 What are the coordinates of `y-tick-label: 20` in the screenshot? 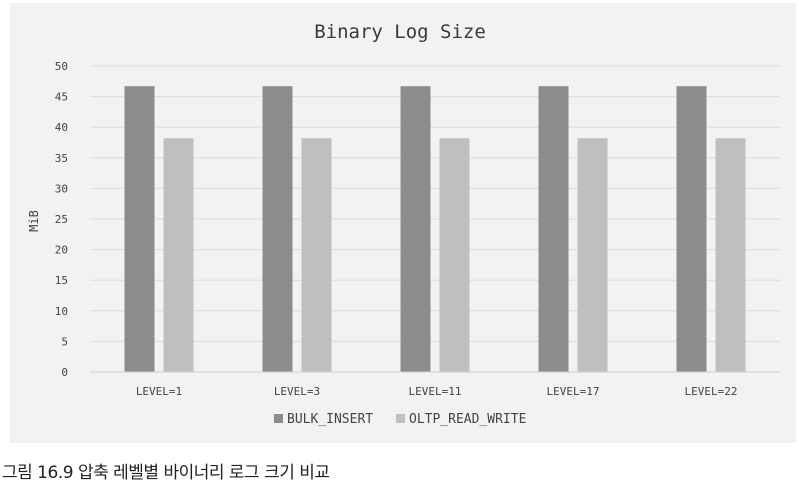 It's located at (61, 250).